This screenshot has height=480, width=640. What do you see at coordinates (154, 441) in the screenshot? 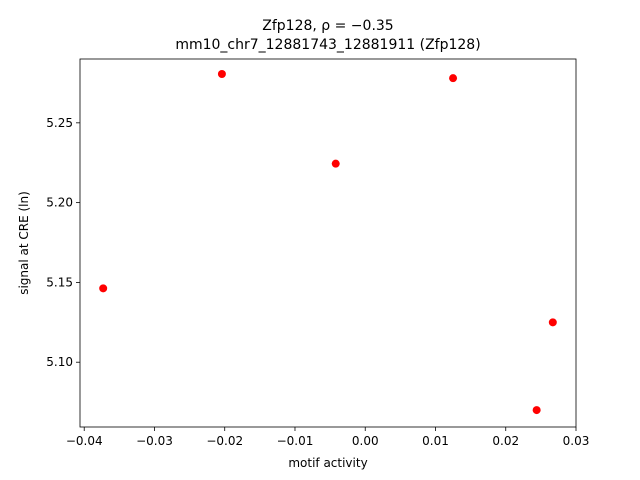
I see `x-tick-label: −0.03` at bounding box center [154, 441].